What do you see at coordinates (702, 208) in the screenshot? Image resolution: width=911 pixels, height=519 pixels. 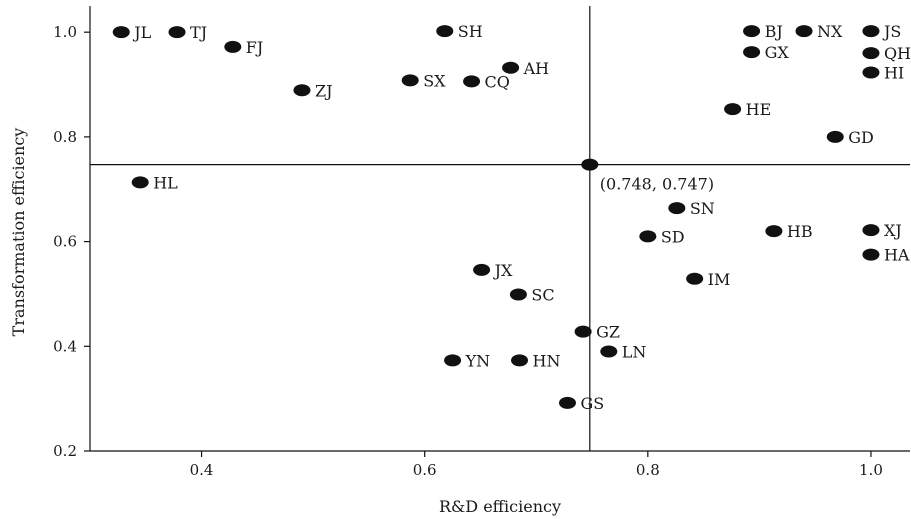 I see `point-label-sn: SN` at bounding box center [702, 208].